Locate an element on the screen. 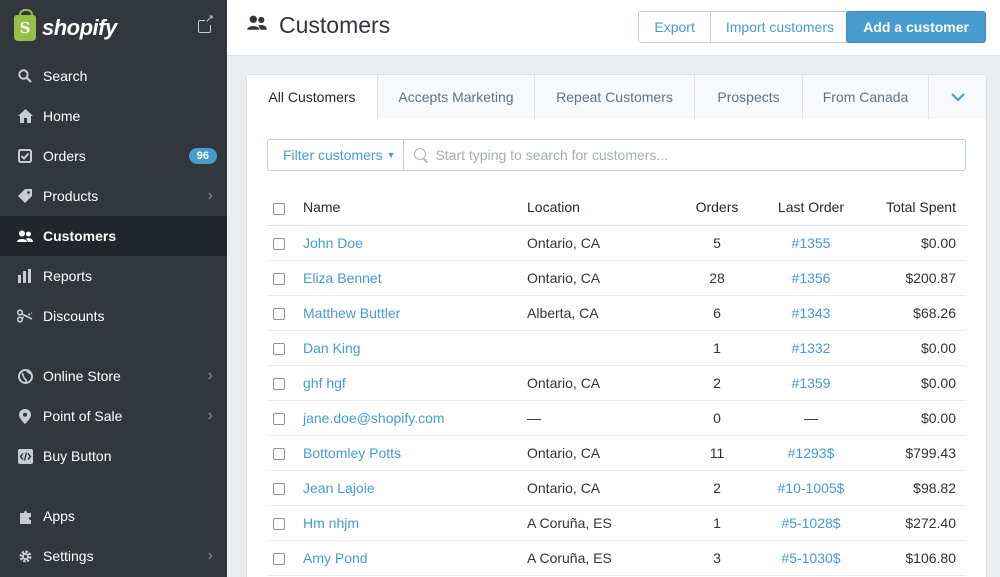 This screenshot has height=577, width=1000. table-row: Dan King 1 #1332 $0.00 is located at coordinates (616, 348).